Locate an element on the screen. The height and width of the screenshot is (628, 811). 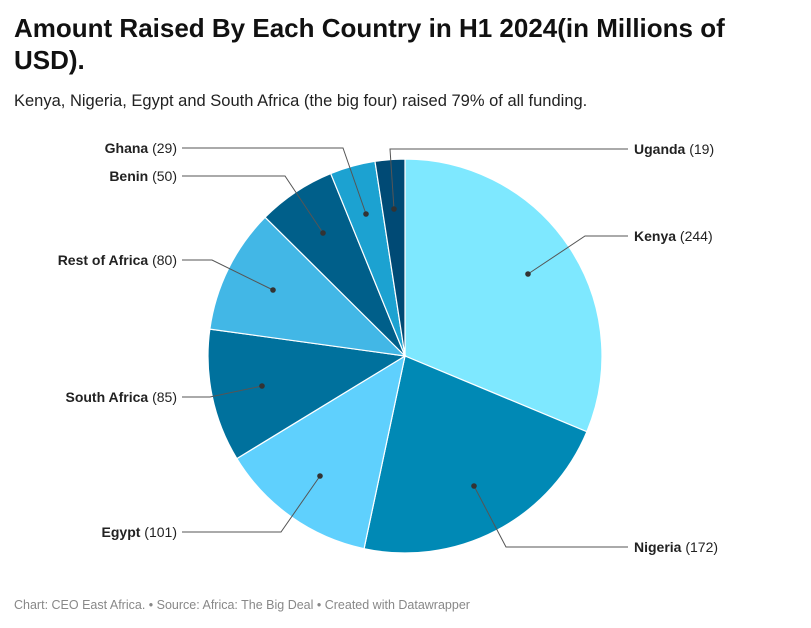
data-label-benin: Benin (50) is located at coordinates (143, 176).